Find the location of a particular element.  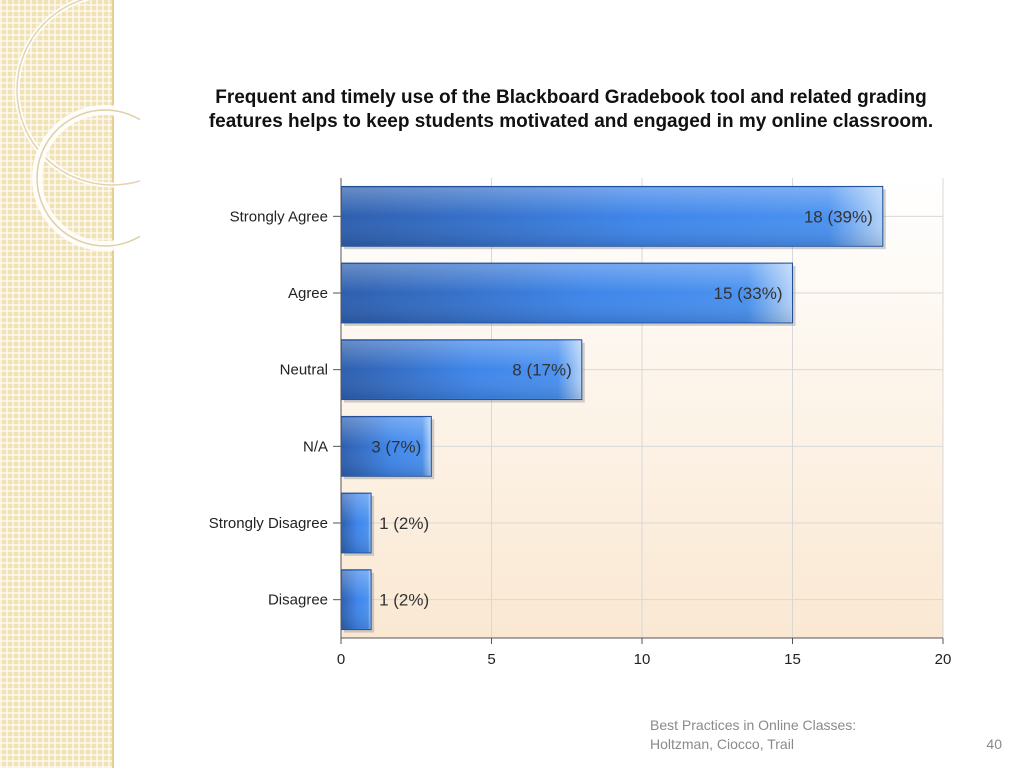

category-label: Disagree is located at coordinates (298, 600).